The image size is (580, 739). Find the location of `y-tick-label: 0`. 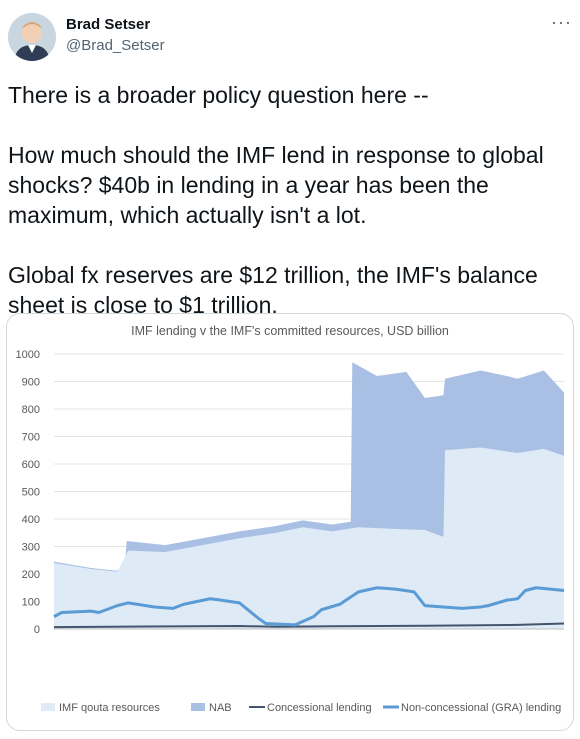

y-tick-label: 0 is located at coordinates (37, 630).